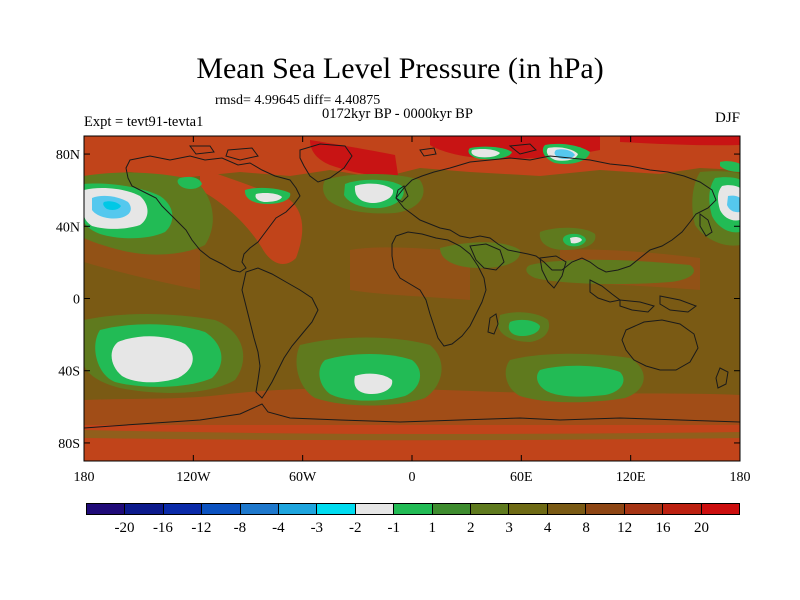  What do you see at coordinates (702, 528) in the screenshot?
I see `colorbar-label: 20` at bounding box center [702, 528].